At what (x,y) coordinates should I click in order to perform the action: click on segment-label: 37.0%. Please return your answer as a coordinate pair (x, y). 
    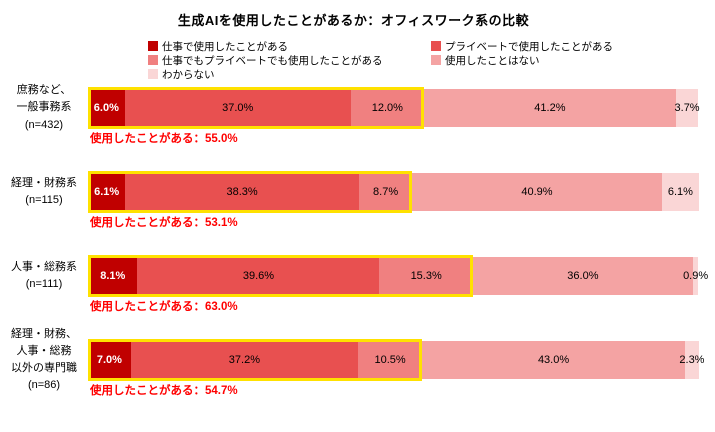
    Looking at the image, I should click on (238, 108).